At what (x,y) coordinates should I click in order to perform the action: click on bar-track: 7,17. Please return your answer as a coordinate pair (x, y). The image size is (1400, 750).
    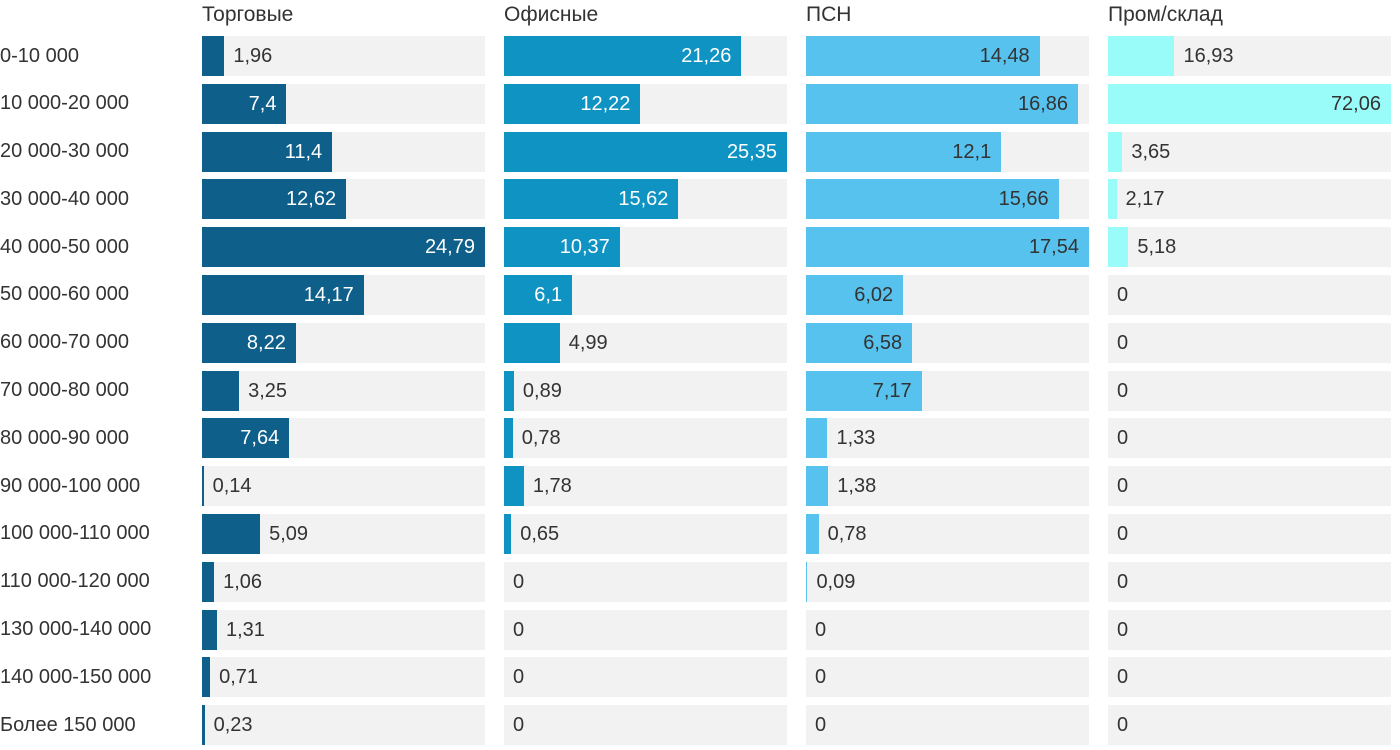
    Looking at the image, I should click on (947, 390).